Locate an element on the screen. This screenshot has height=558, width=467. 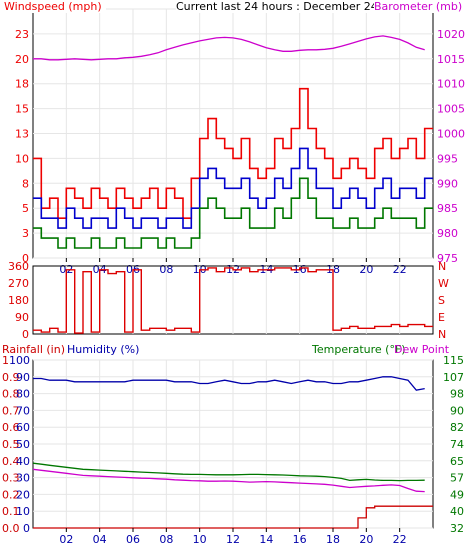
direction-panel-marks is located at coordinates (233, 300).